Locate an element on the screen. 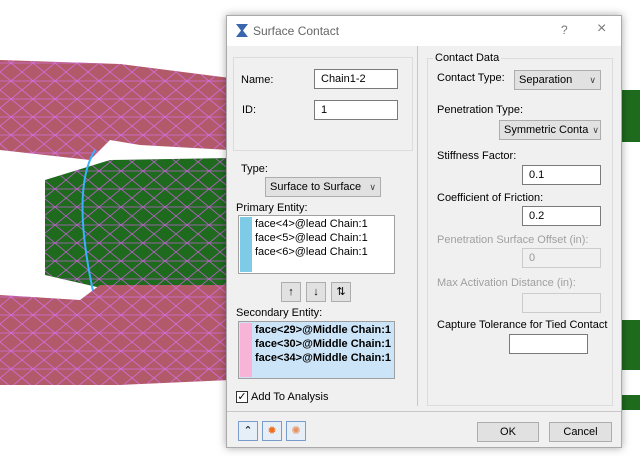  swap-button: ⇅ is located at coordinates (341, 292).